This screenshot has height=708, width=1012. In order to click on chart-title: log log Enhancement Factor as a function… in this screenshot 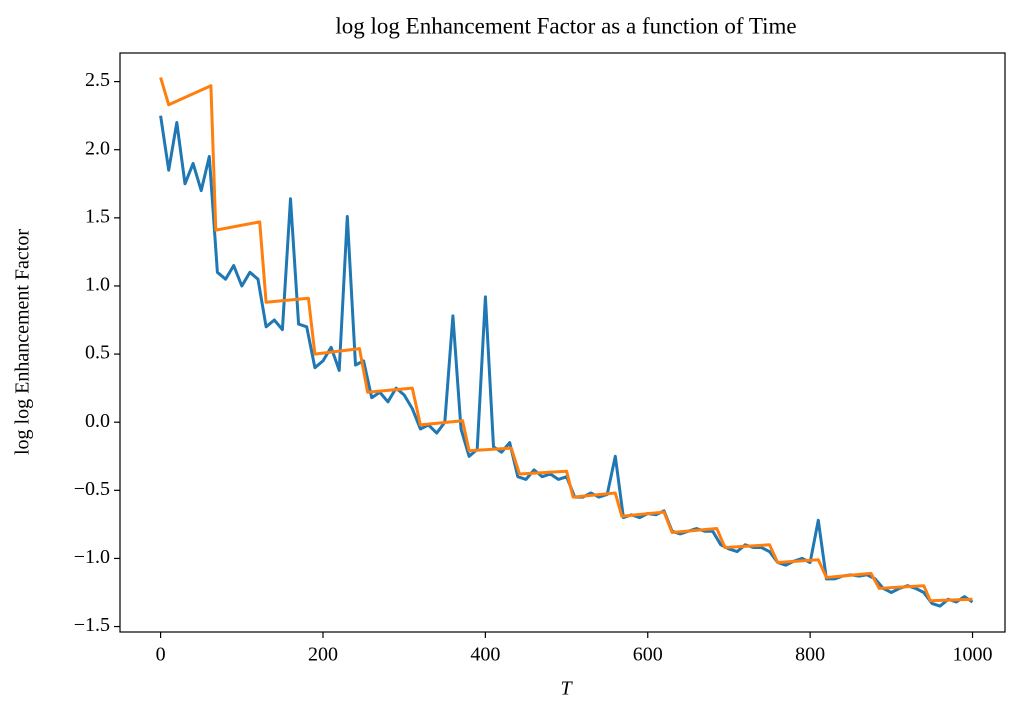, I will do `click(565, 25)`.